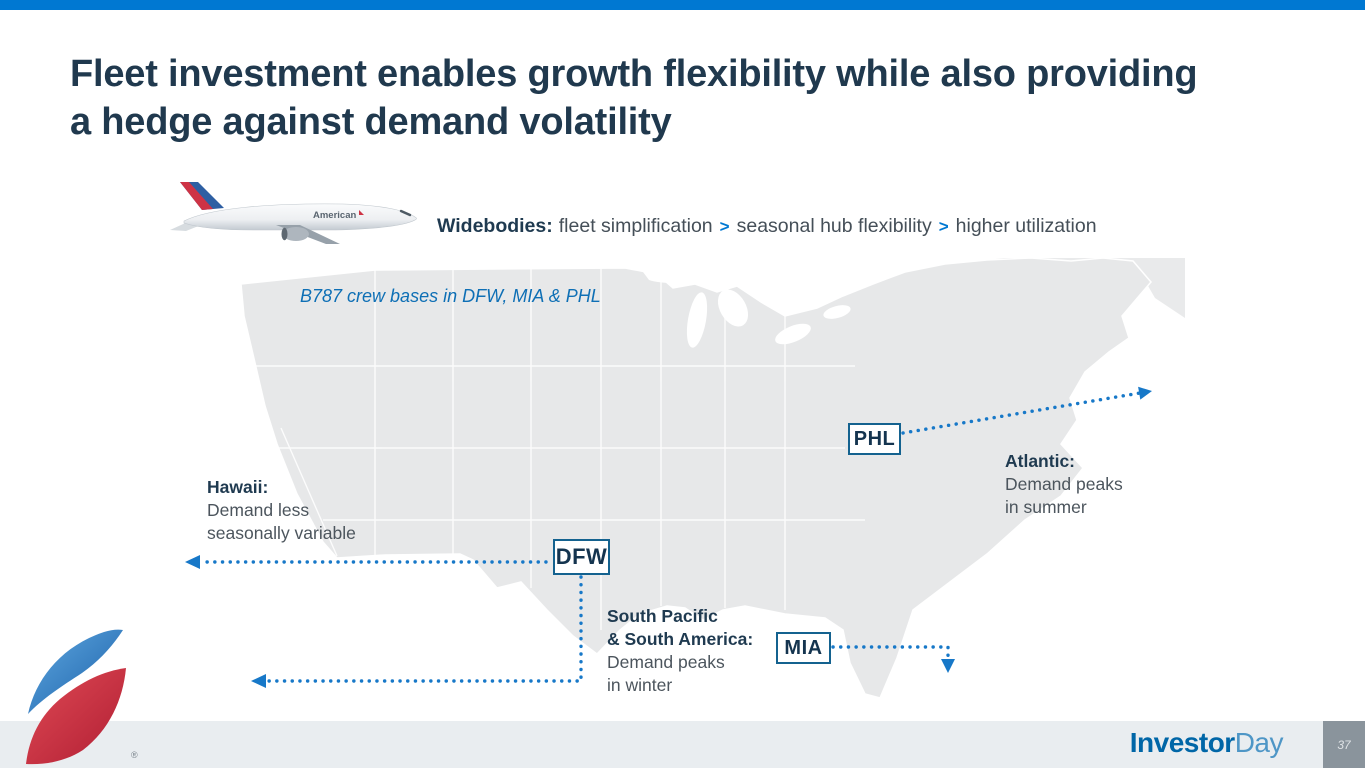  Describe the element at coordinates (1026, 226) in the screenshot. I see `widebodies-item-3: higher utilization` at that location.